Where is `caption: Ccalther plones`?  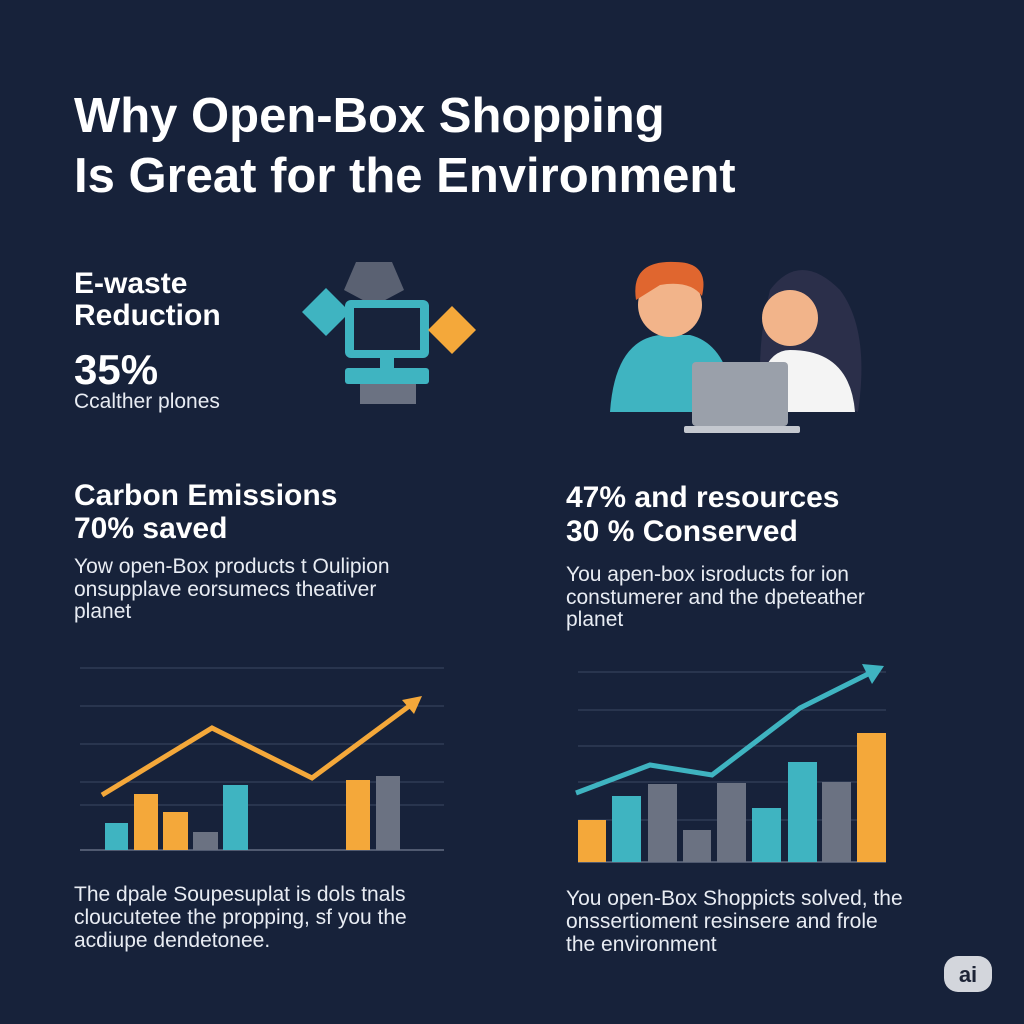
caption: Ccalther plones is located at coordinates (147, 401).